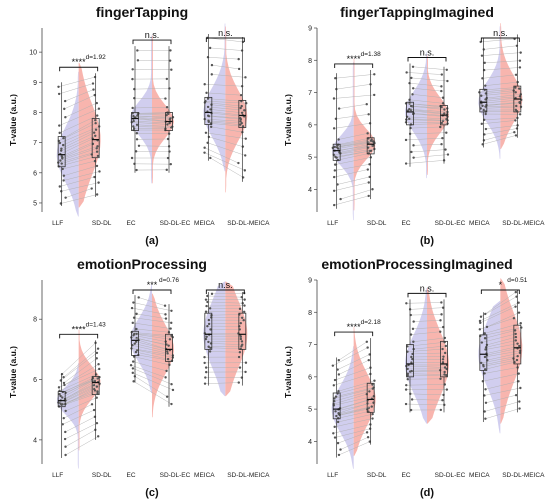  What do you see at coordinates (371, 54) in the screenshot?
I see `effect-size-label: d=1.38` at bounding box center [371, 54].